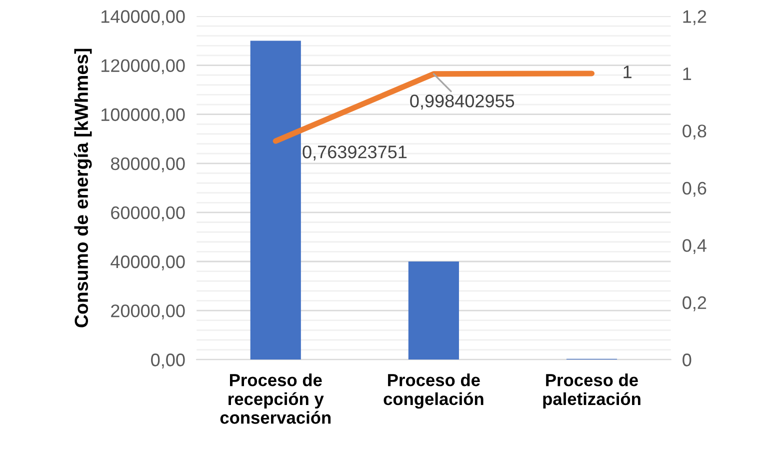 This screenshot has width=771, height=464. I want to click on data-label: 0,998402955, so click(462, 102).